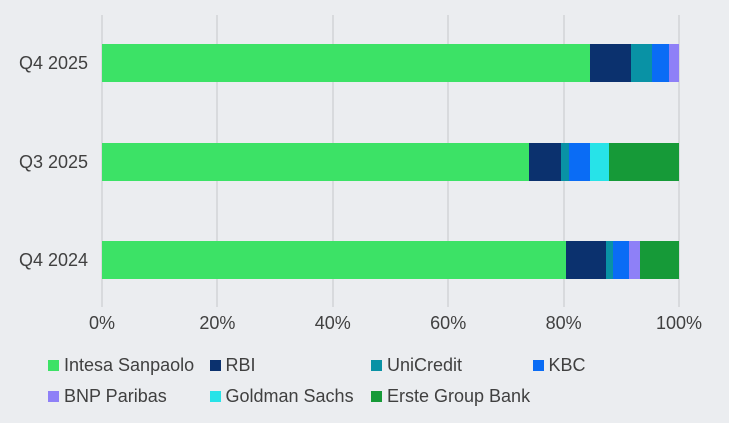 This screenshot has width=729, height=423. What do you see at coordinates (376, 396) in the screenshot?
I see `legend-swatch-erste-group-bank` at bounding box center [376, 396].